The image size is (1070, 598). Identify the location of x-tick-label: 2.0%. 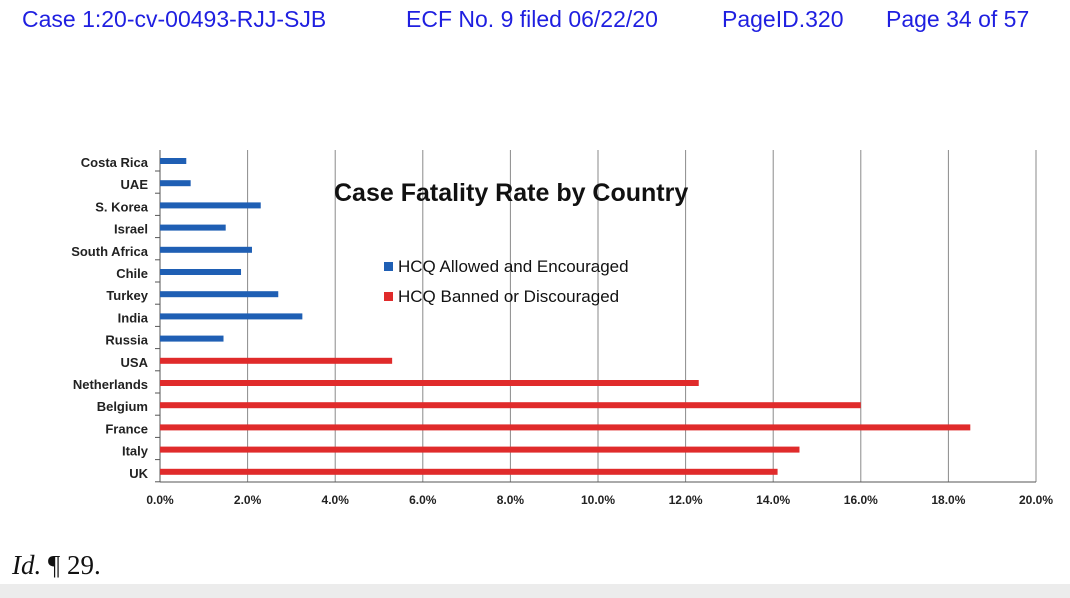
(248, 500).